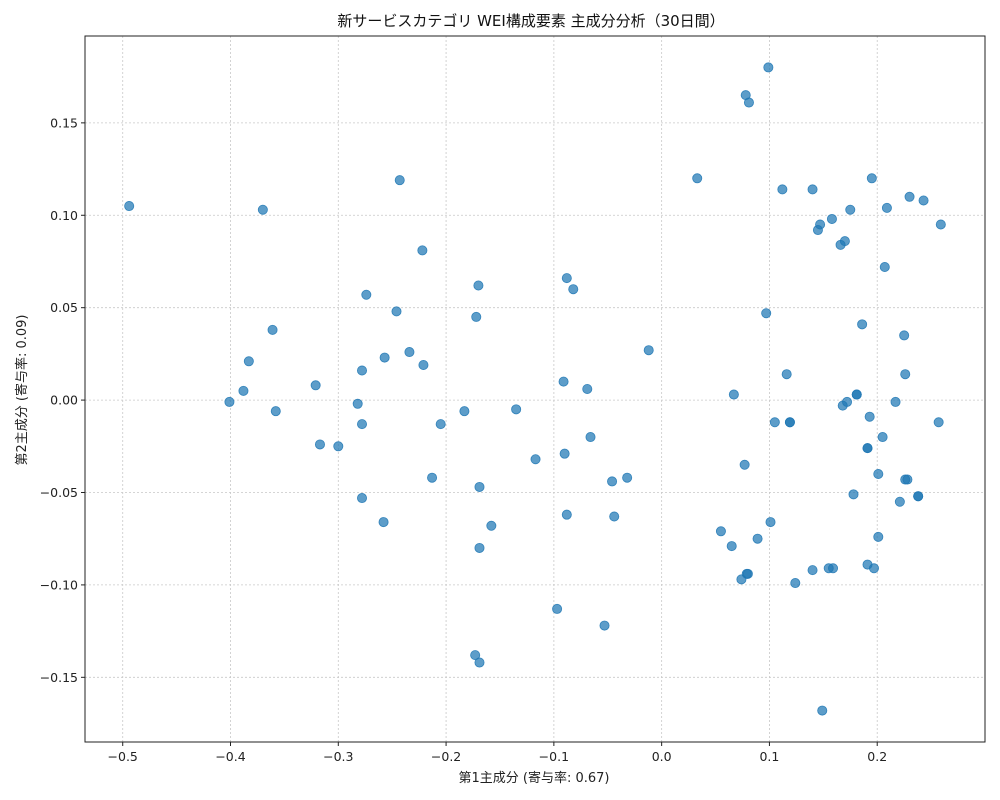 Image resolution: width=1000 pixels, height=800 pixels. I want to click on x-tick-label: 0.1, so click(769, 756).